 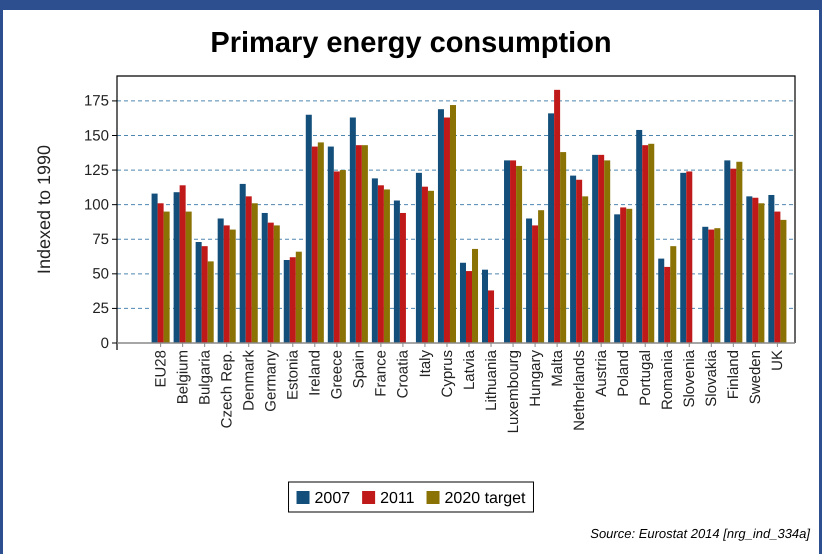 What do you see at coordinates (293, 374) in the screenshot?
I see `x-tick-label: Estonia` at bounding box center [293, 374].